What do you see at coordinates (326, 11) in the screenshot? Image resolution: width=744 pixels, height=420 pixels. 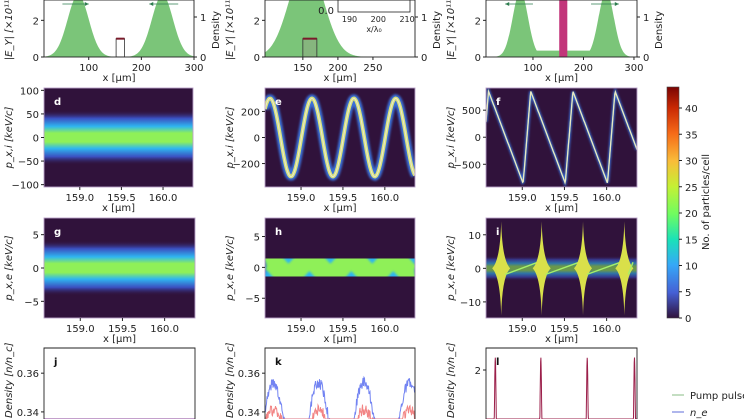 I see `inset-ytick: 0.0` at bounding box center [326, 11].